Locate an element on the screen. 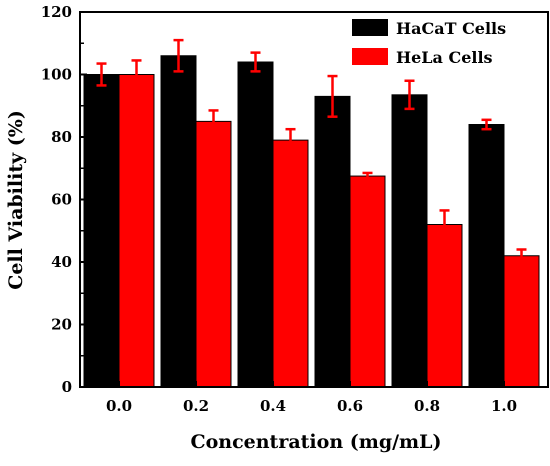 The image size is (550, 466). error-bar-hela-0.8 is located at coordinates (444, 224).